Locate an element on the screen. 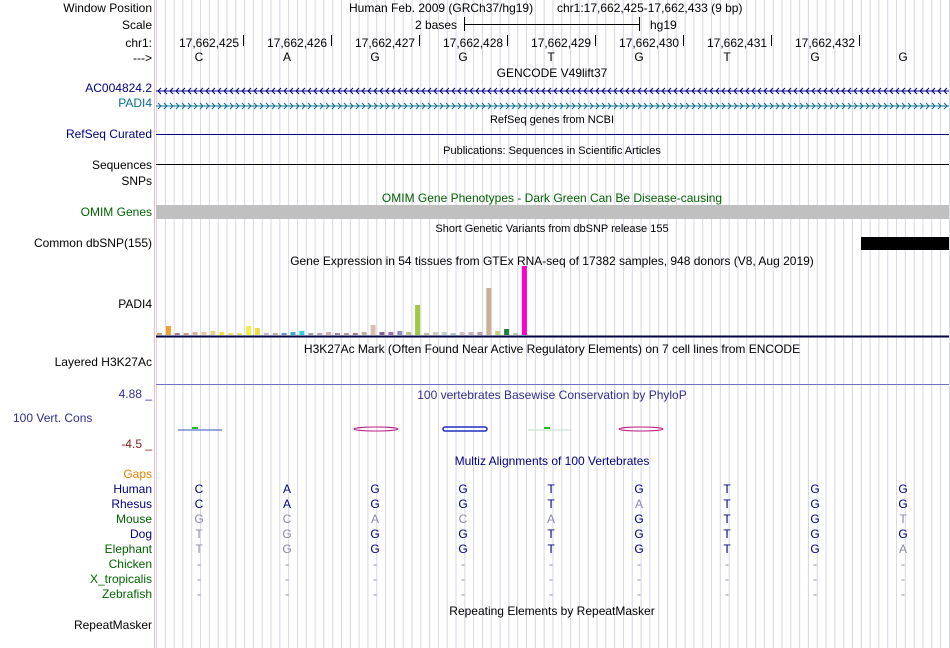 The image size is (950, 648). gtex-bar-chart is located at coordinates (552, 302).